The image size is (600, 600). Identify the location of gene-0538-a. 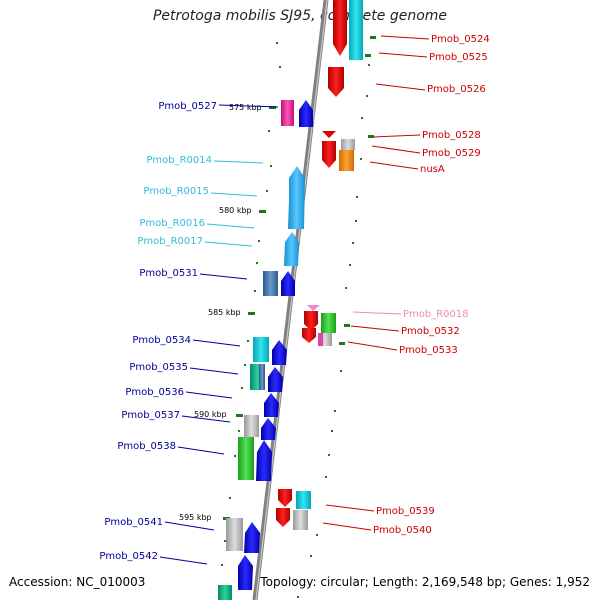
(246, 458).